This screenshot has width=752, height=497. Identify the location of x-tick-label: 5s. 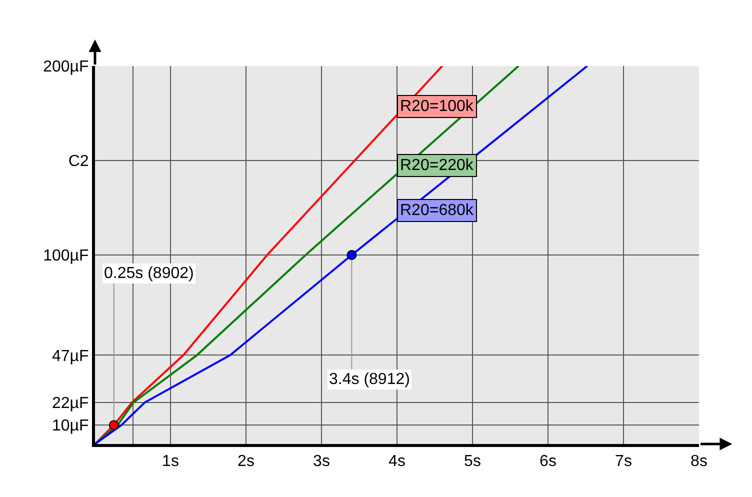
(472, 461).